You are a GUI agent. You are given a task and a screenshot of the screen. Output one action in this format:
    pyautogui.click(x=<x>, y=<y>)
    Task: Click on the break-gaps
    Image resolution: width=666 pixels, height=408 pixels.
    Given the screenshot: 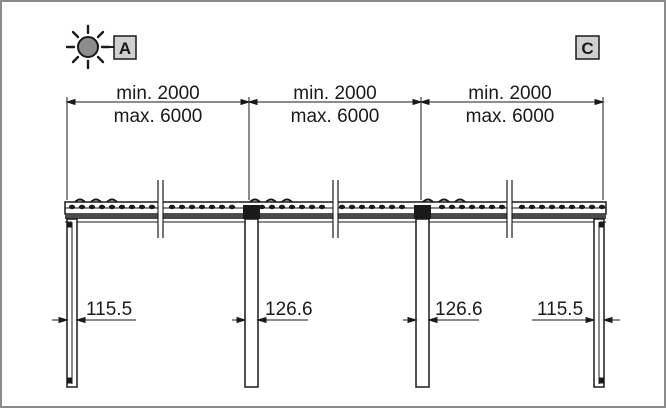 What is the action you would take?
    pyautogui.click(x=335, y=212)
    